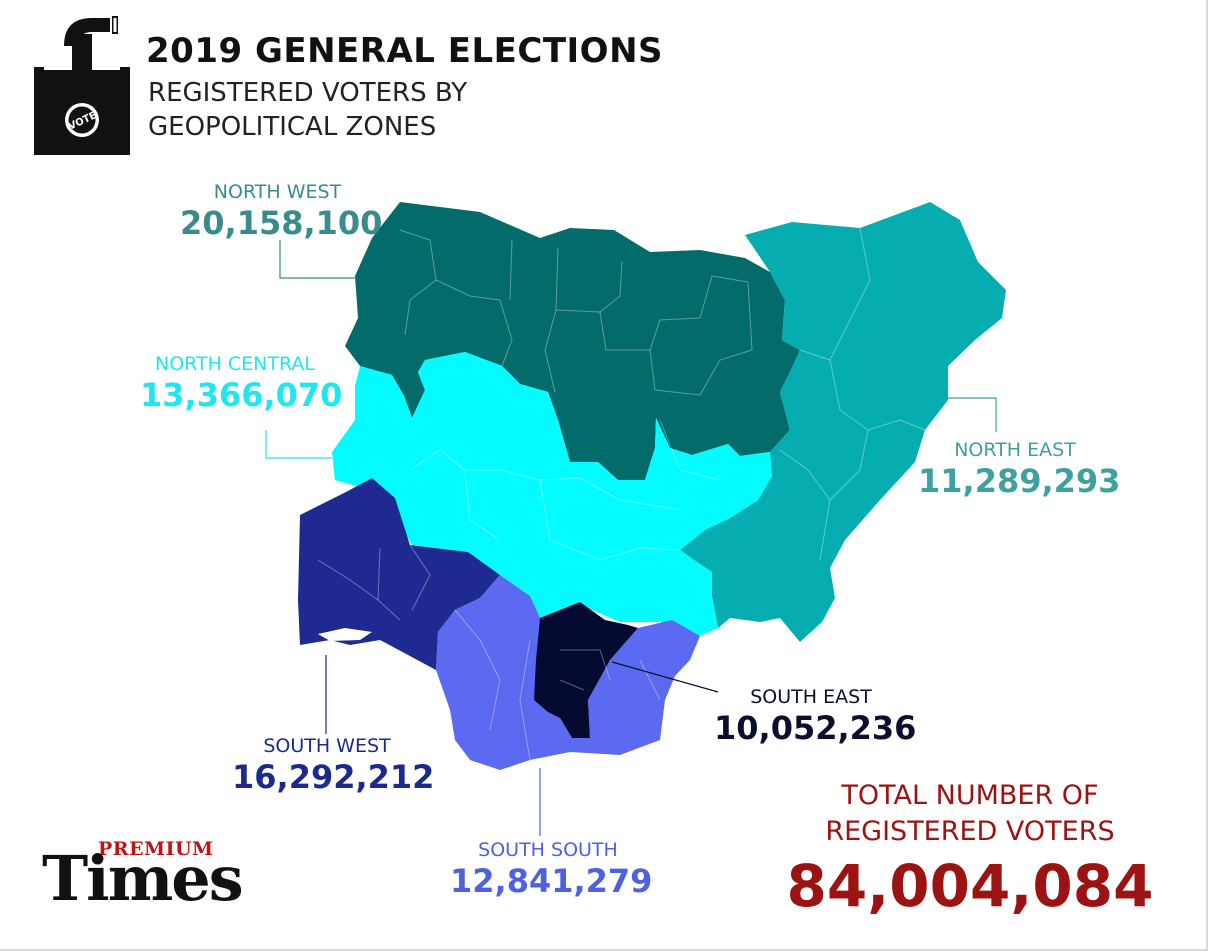  What do you see at coordinates (292, 127) in the screenshot?
I see `subtitle-line-2: GEOPOLITICAL ZONES` at bounding box center [292, 127].